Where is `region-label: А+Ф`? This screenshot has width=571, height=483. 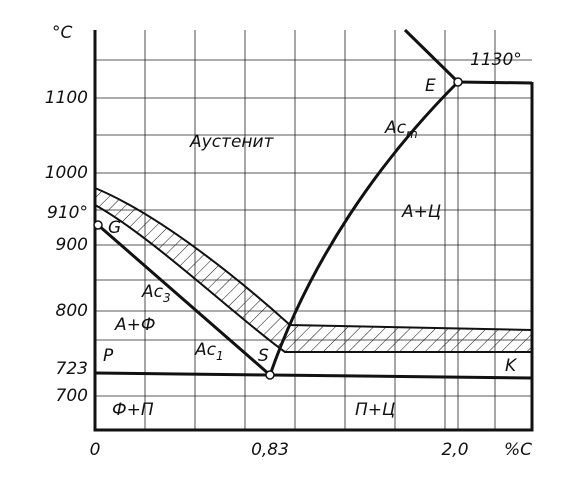 region-label: А+Ф is located at coordinates (135, 325).